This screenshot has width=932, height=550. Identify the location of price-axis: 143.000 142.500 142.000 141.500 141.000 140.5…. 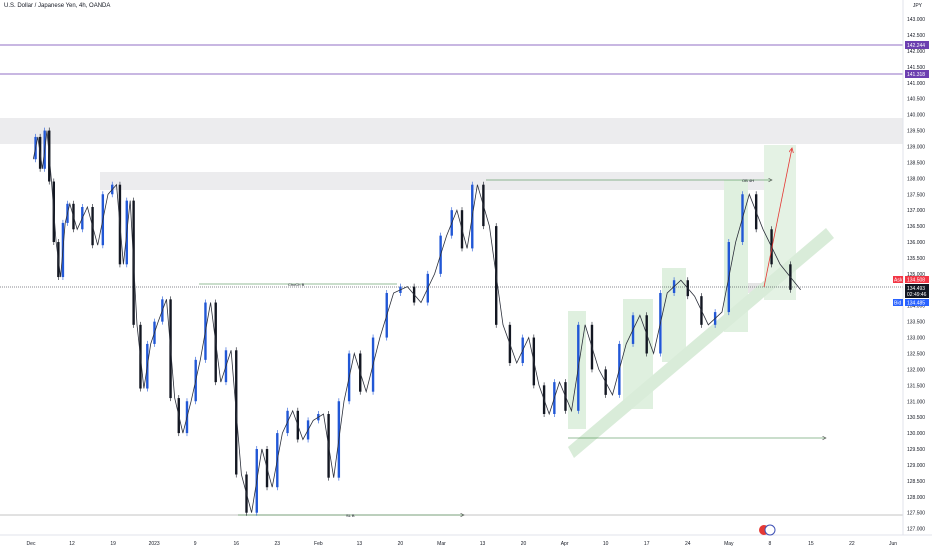
(916, 275).